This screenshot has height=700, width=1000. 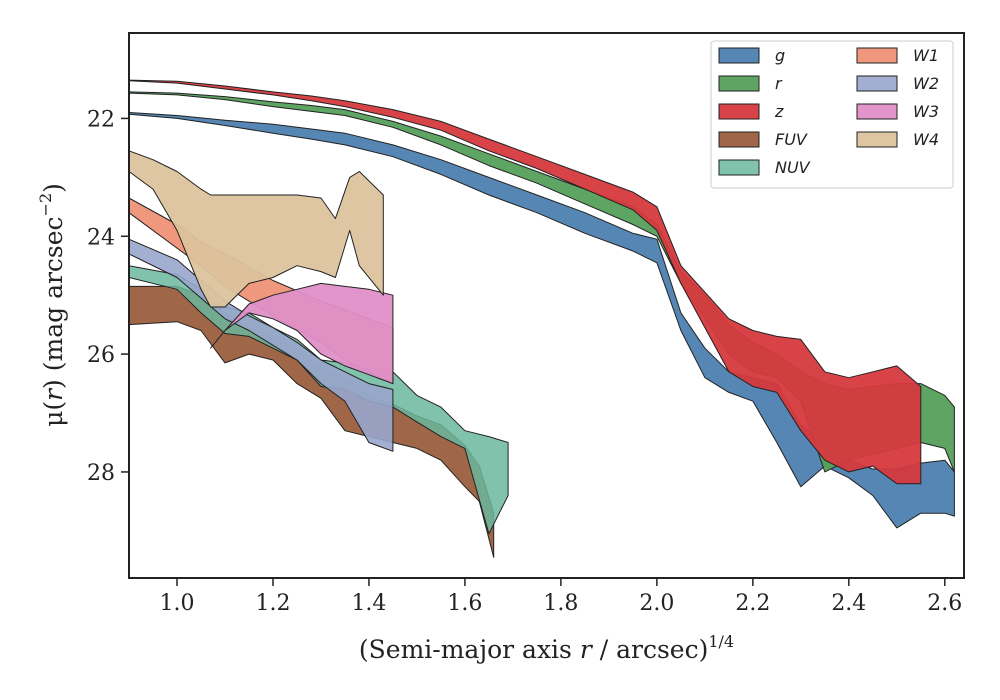 I want to click on x-tick-label: 1.6, so click(x=464, y=603).